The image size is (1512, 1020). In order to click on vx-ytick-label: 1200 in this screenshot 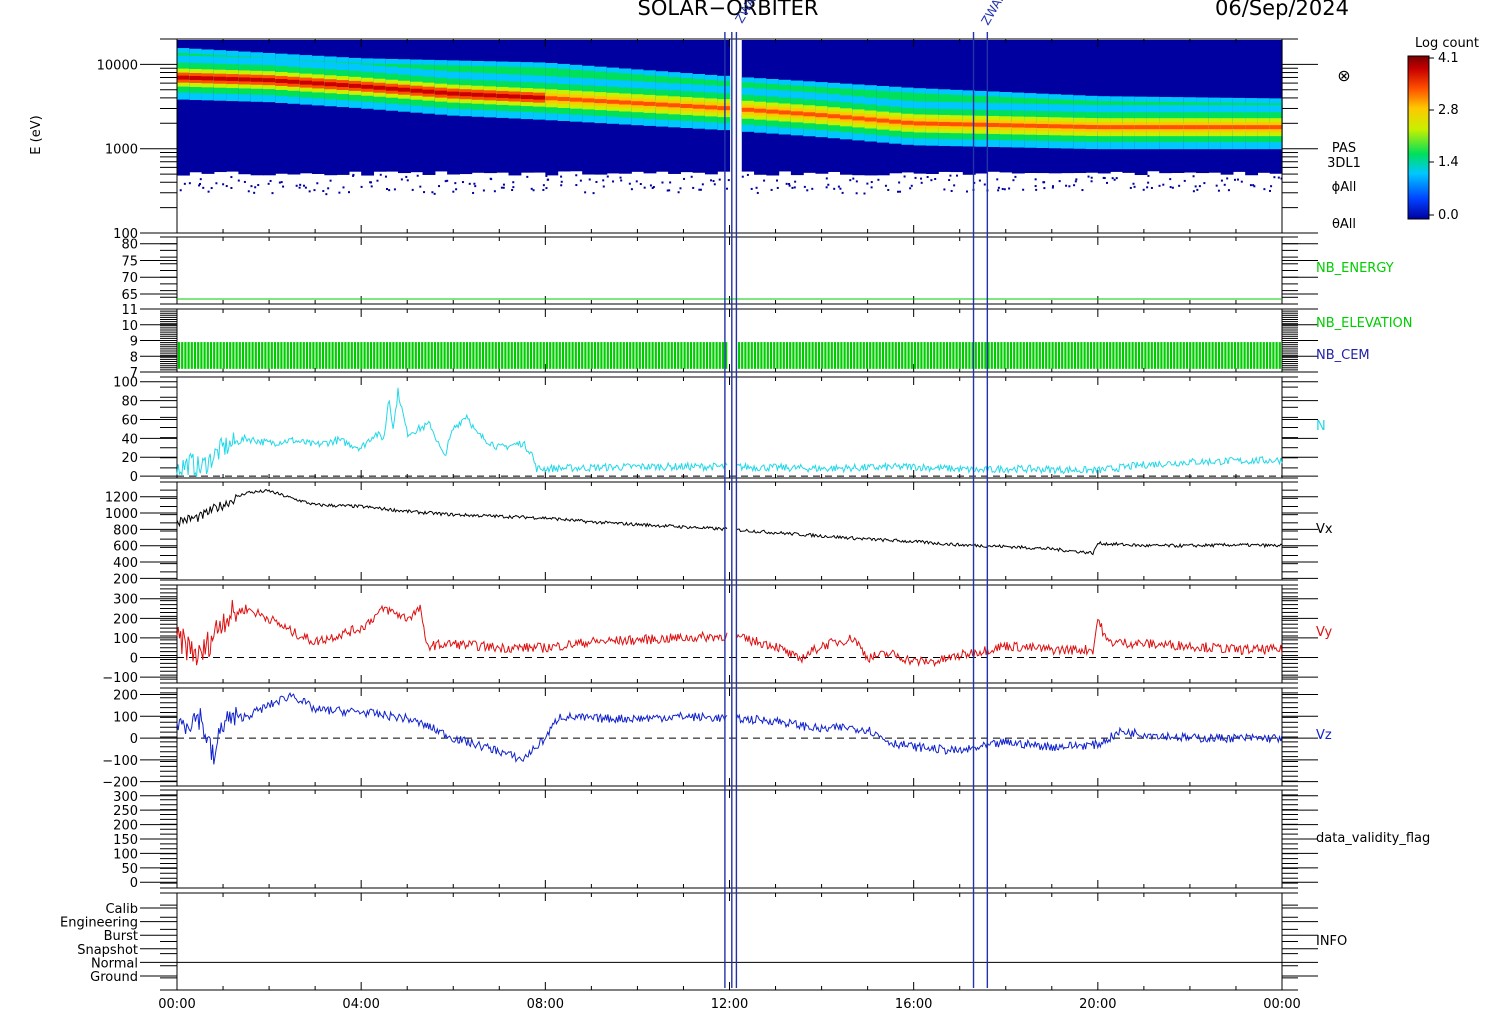, I will do `click(121, 498)`.